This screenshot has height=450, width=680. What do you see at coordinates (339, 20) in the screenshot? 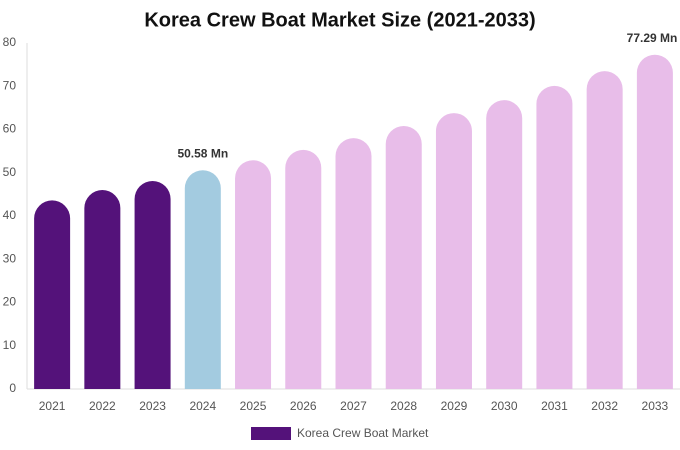
I see `chart-title: Korea Crew Boat Market Size (2021-2033)` at bounding box center [339, 20].